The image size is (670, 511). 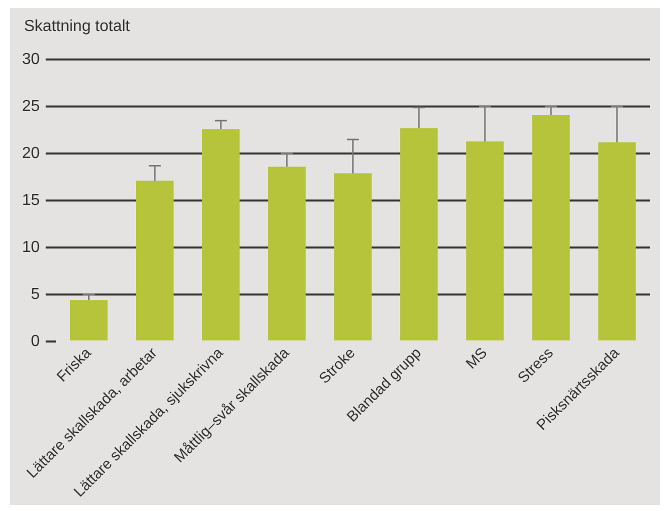 What do you see at coordinates (35, 341) in the screenshot?
I see `y-tick-label: 0` at bounding box center [35, 341].